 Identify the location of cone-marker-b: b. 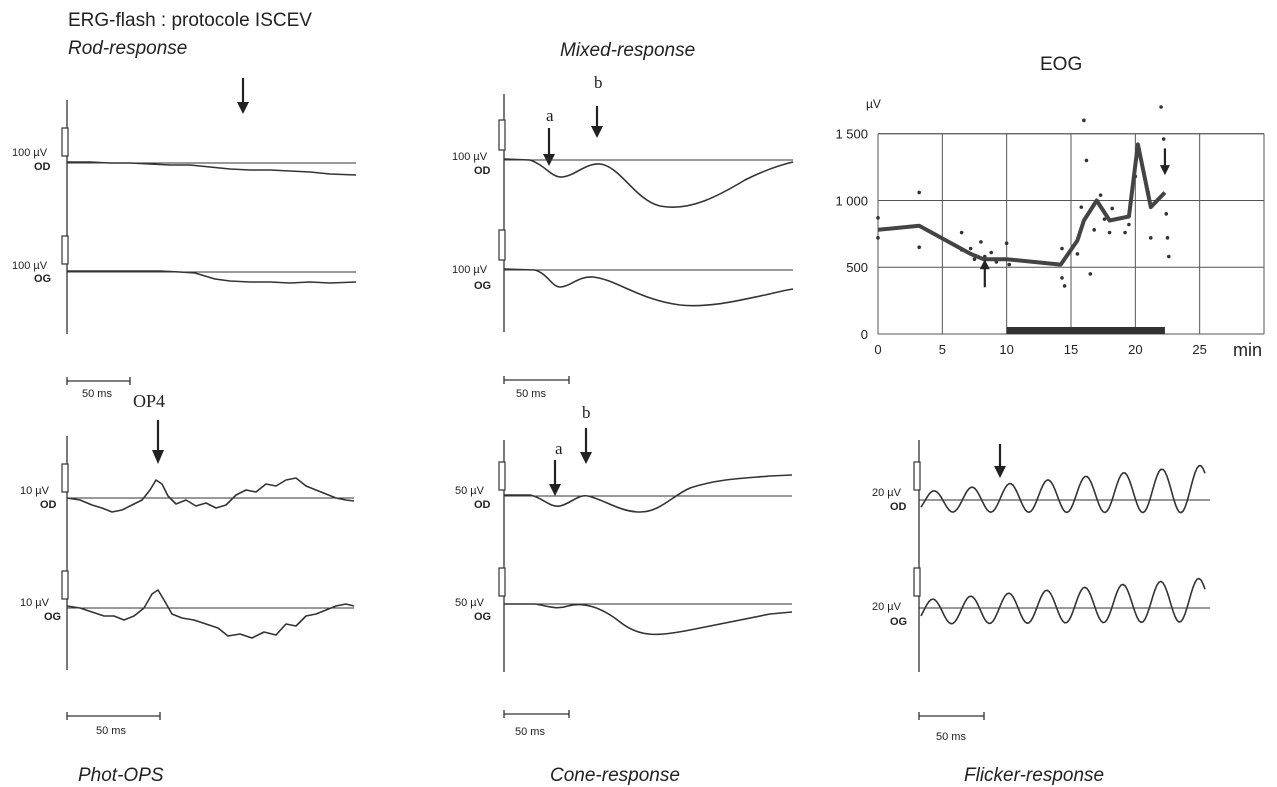
(586, 412).